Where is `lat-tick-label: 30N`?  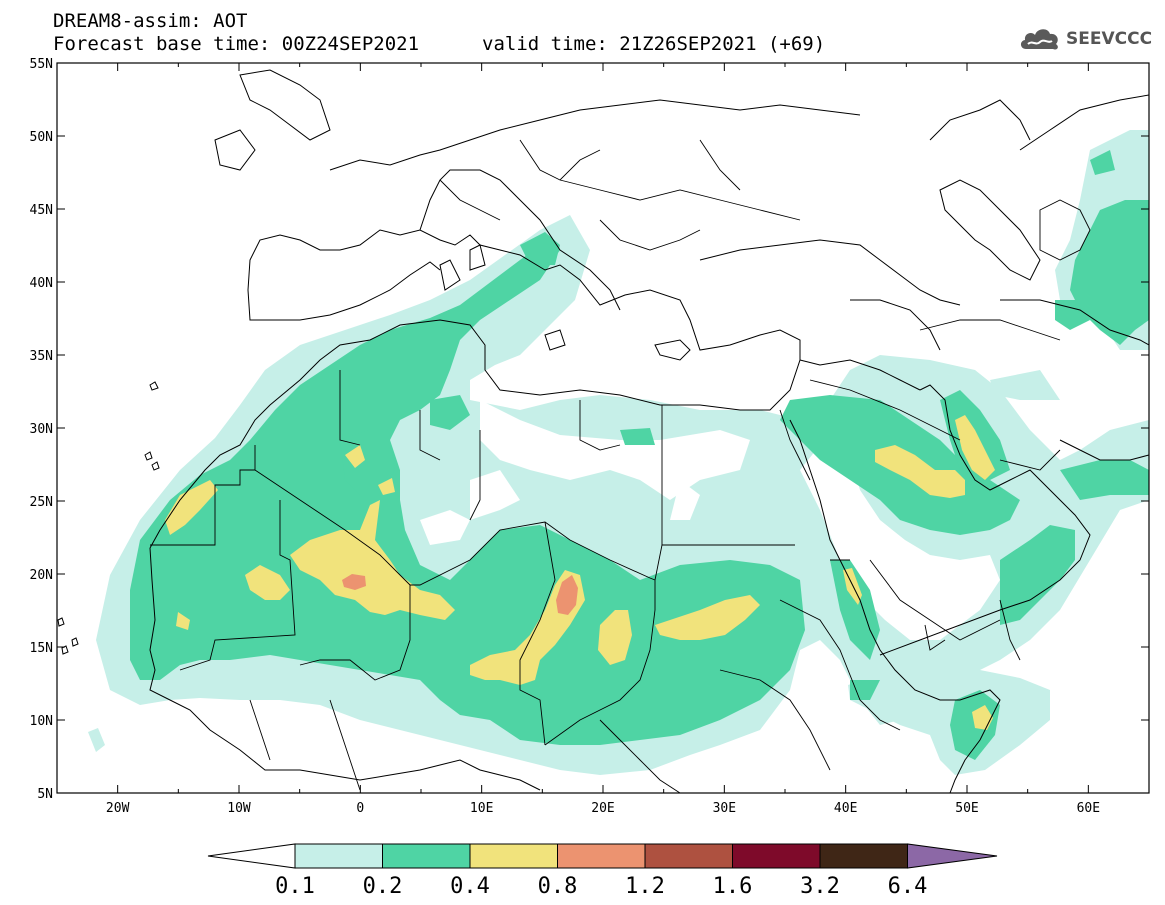 lat-tick-label: 30N is located at coordinates (41, 429).